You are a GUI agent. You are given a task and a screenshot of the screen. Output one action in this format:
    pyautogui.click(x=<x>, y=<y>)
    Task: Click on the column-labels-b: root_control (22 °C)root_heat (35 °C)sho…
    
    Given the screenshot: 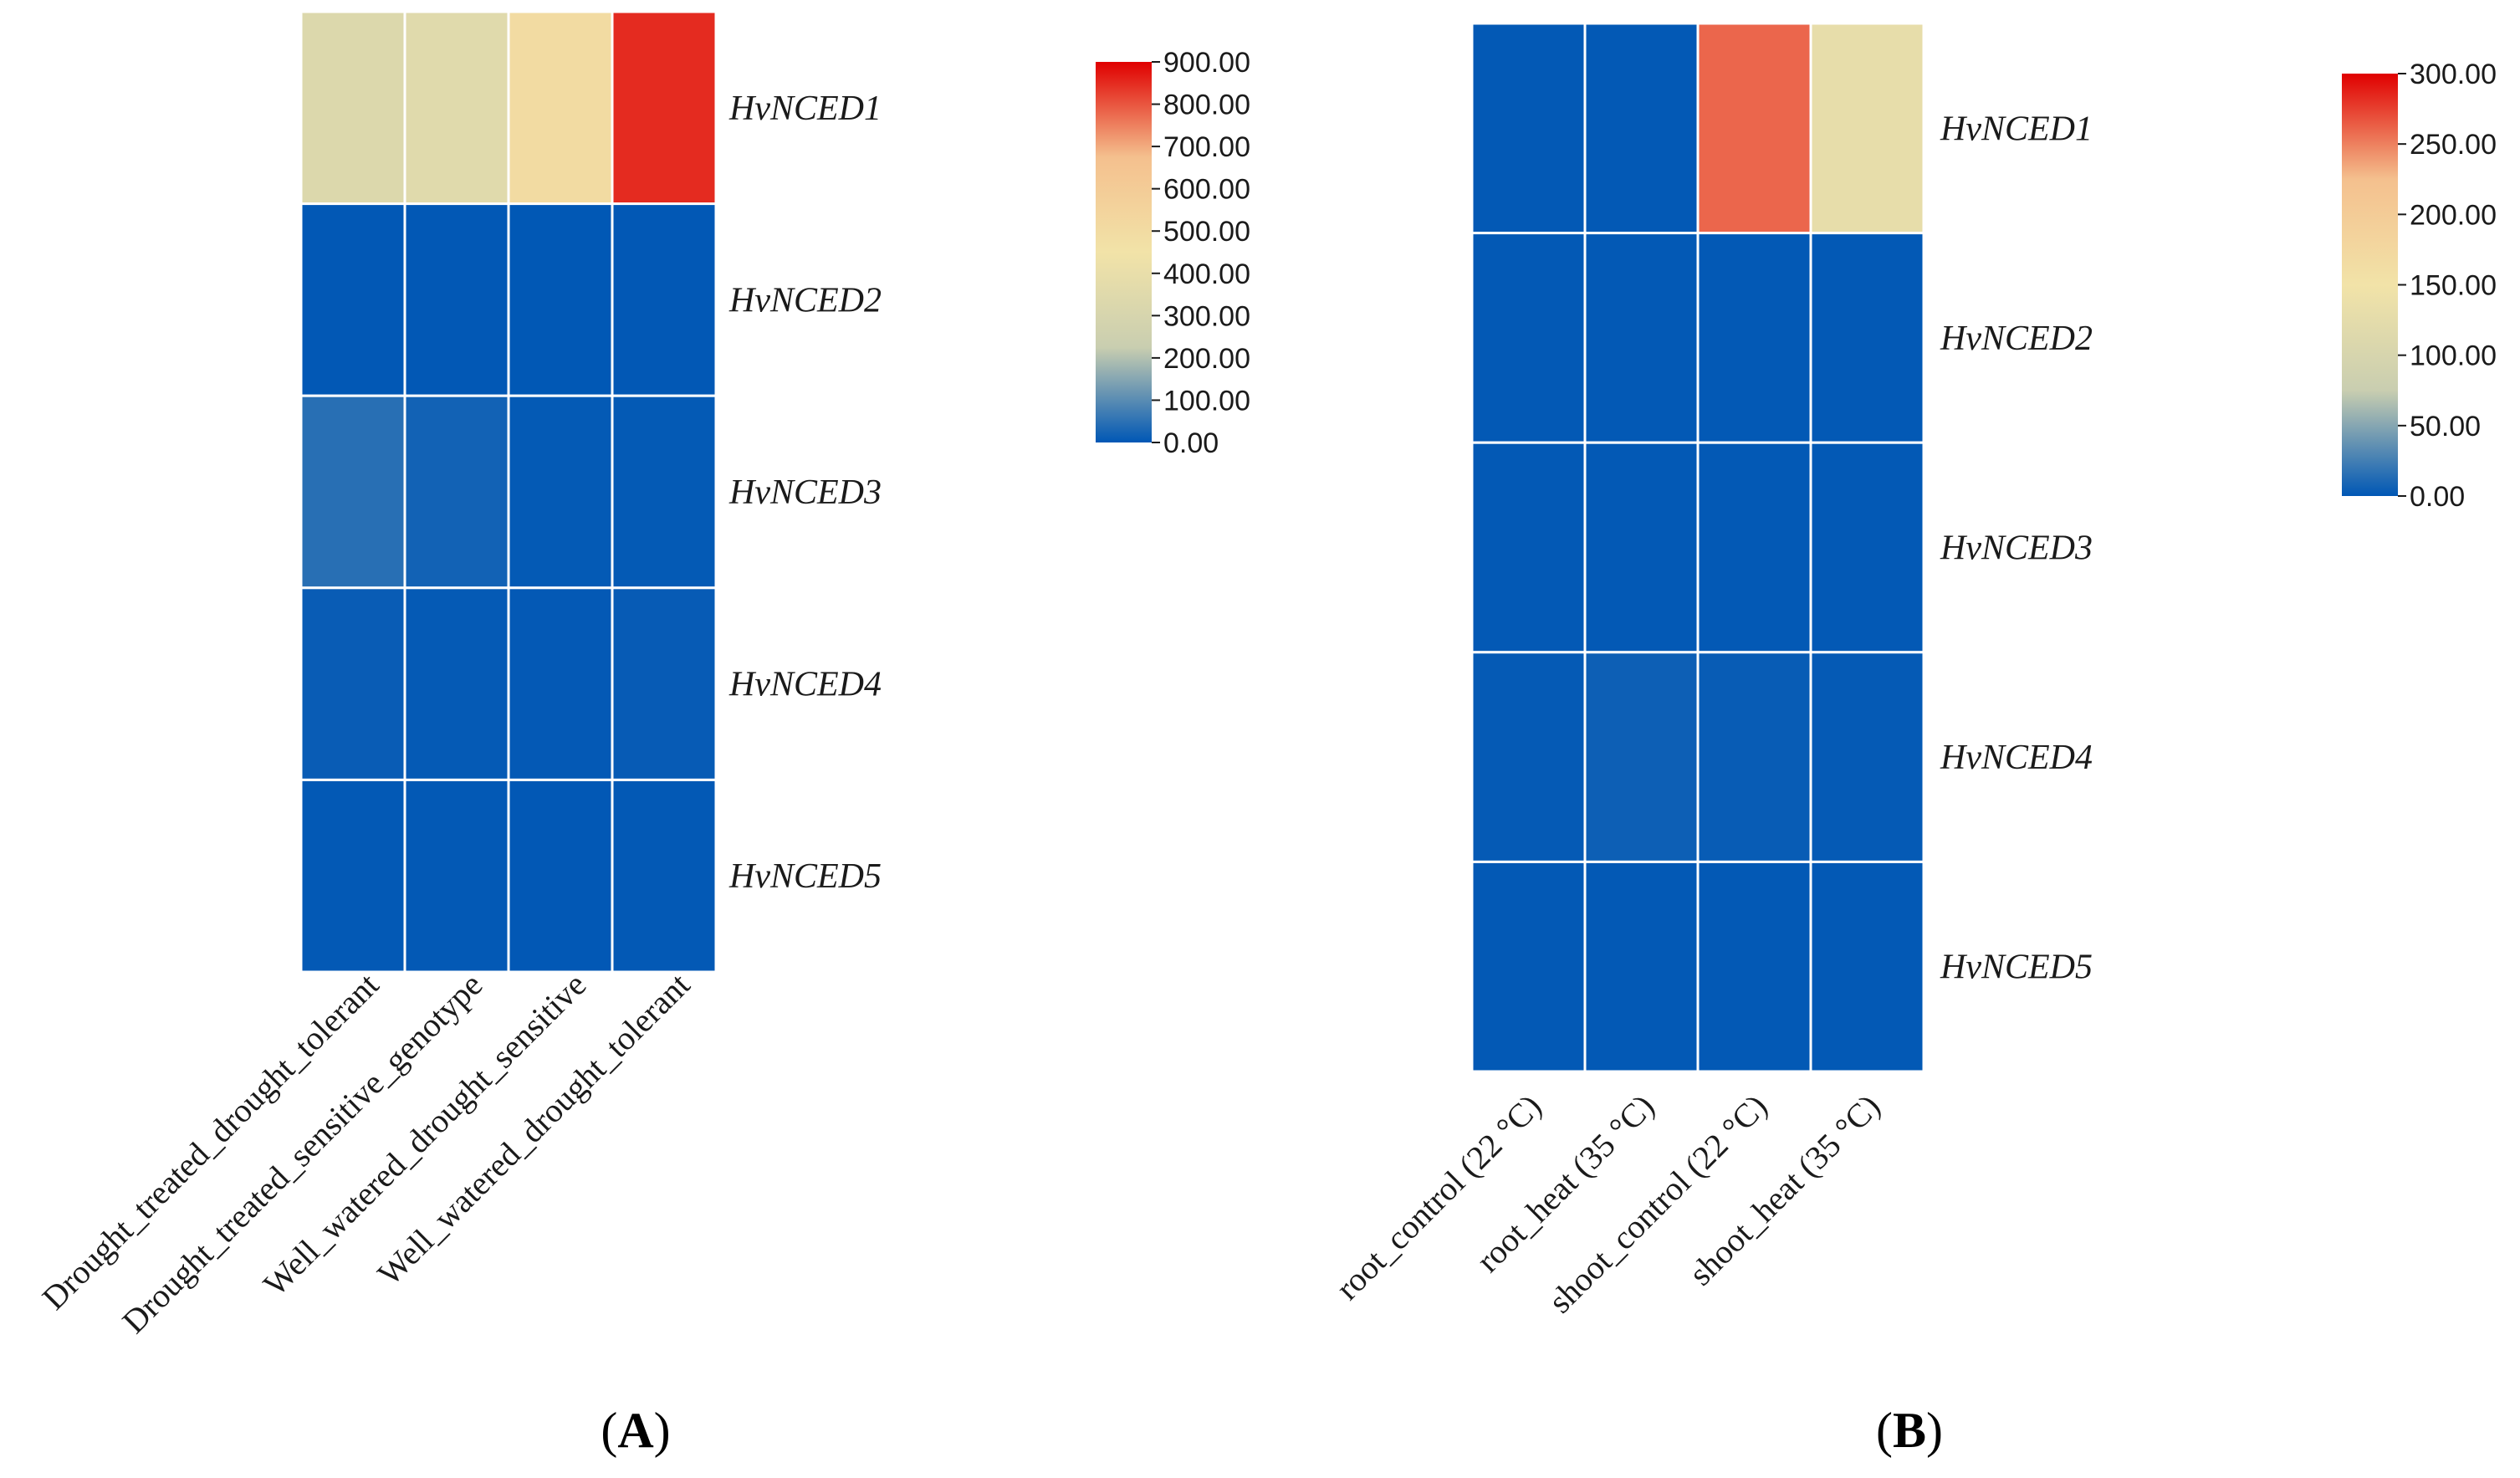 What is the action you would take?
    pyautogui.click(x=1607, y=1204)
    